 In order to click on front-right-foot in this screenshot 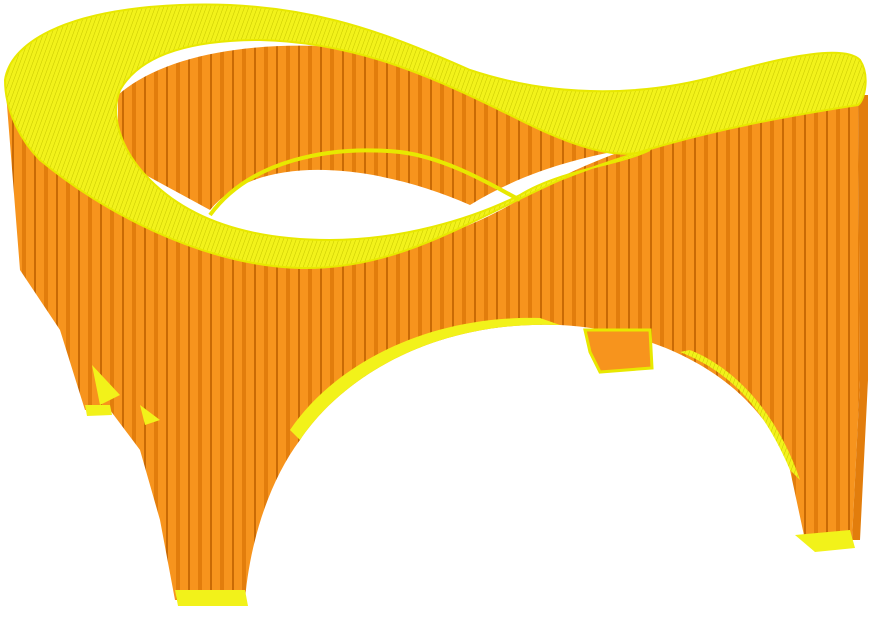, I will do `click(825, 541)`.